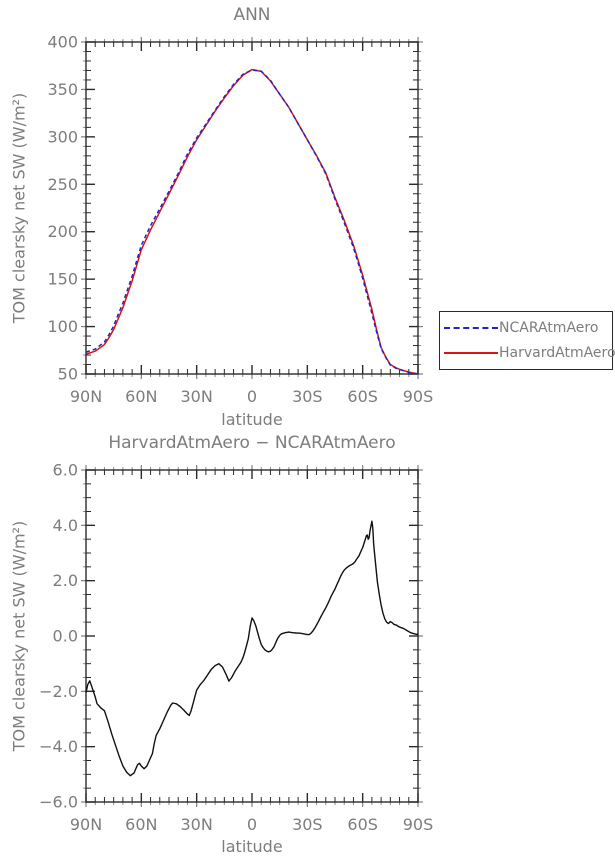  Describe the element at coordinates (252, 419) in the screenshot. I see `top-chart-xlabel: latitude` at that location.